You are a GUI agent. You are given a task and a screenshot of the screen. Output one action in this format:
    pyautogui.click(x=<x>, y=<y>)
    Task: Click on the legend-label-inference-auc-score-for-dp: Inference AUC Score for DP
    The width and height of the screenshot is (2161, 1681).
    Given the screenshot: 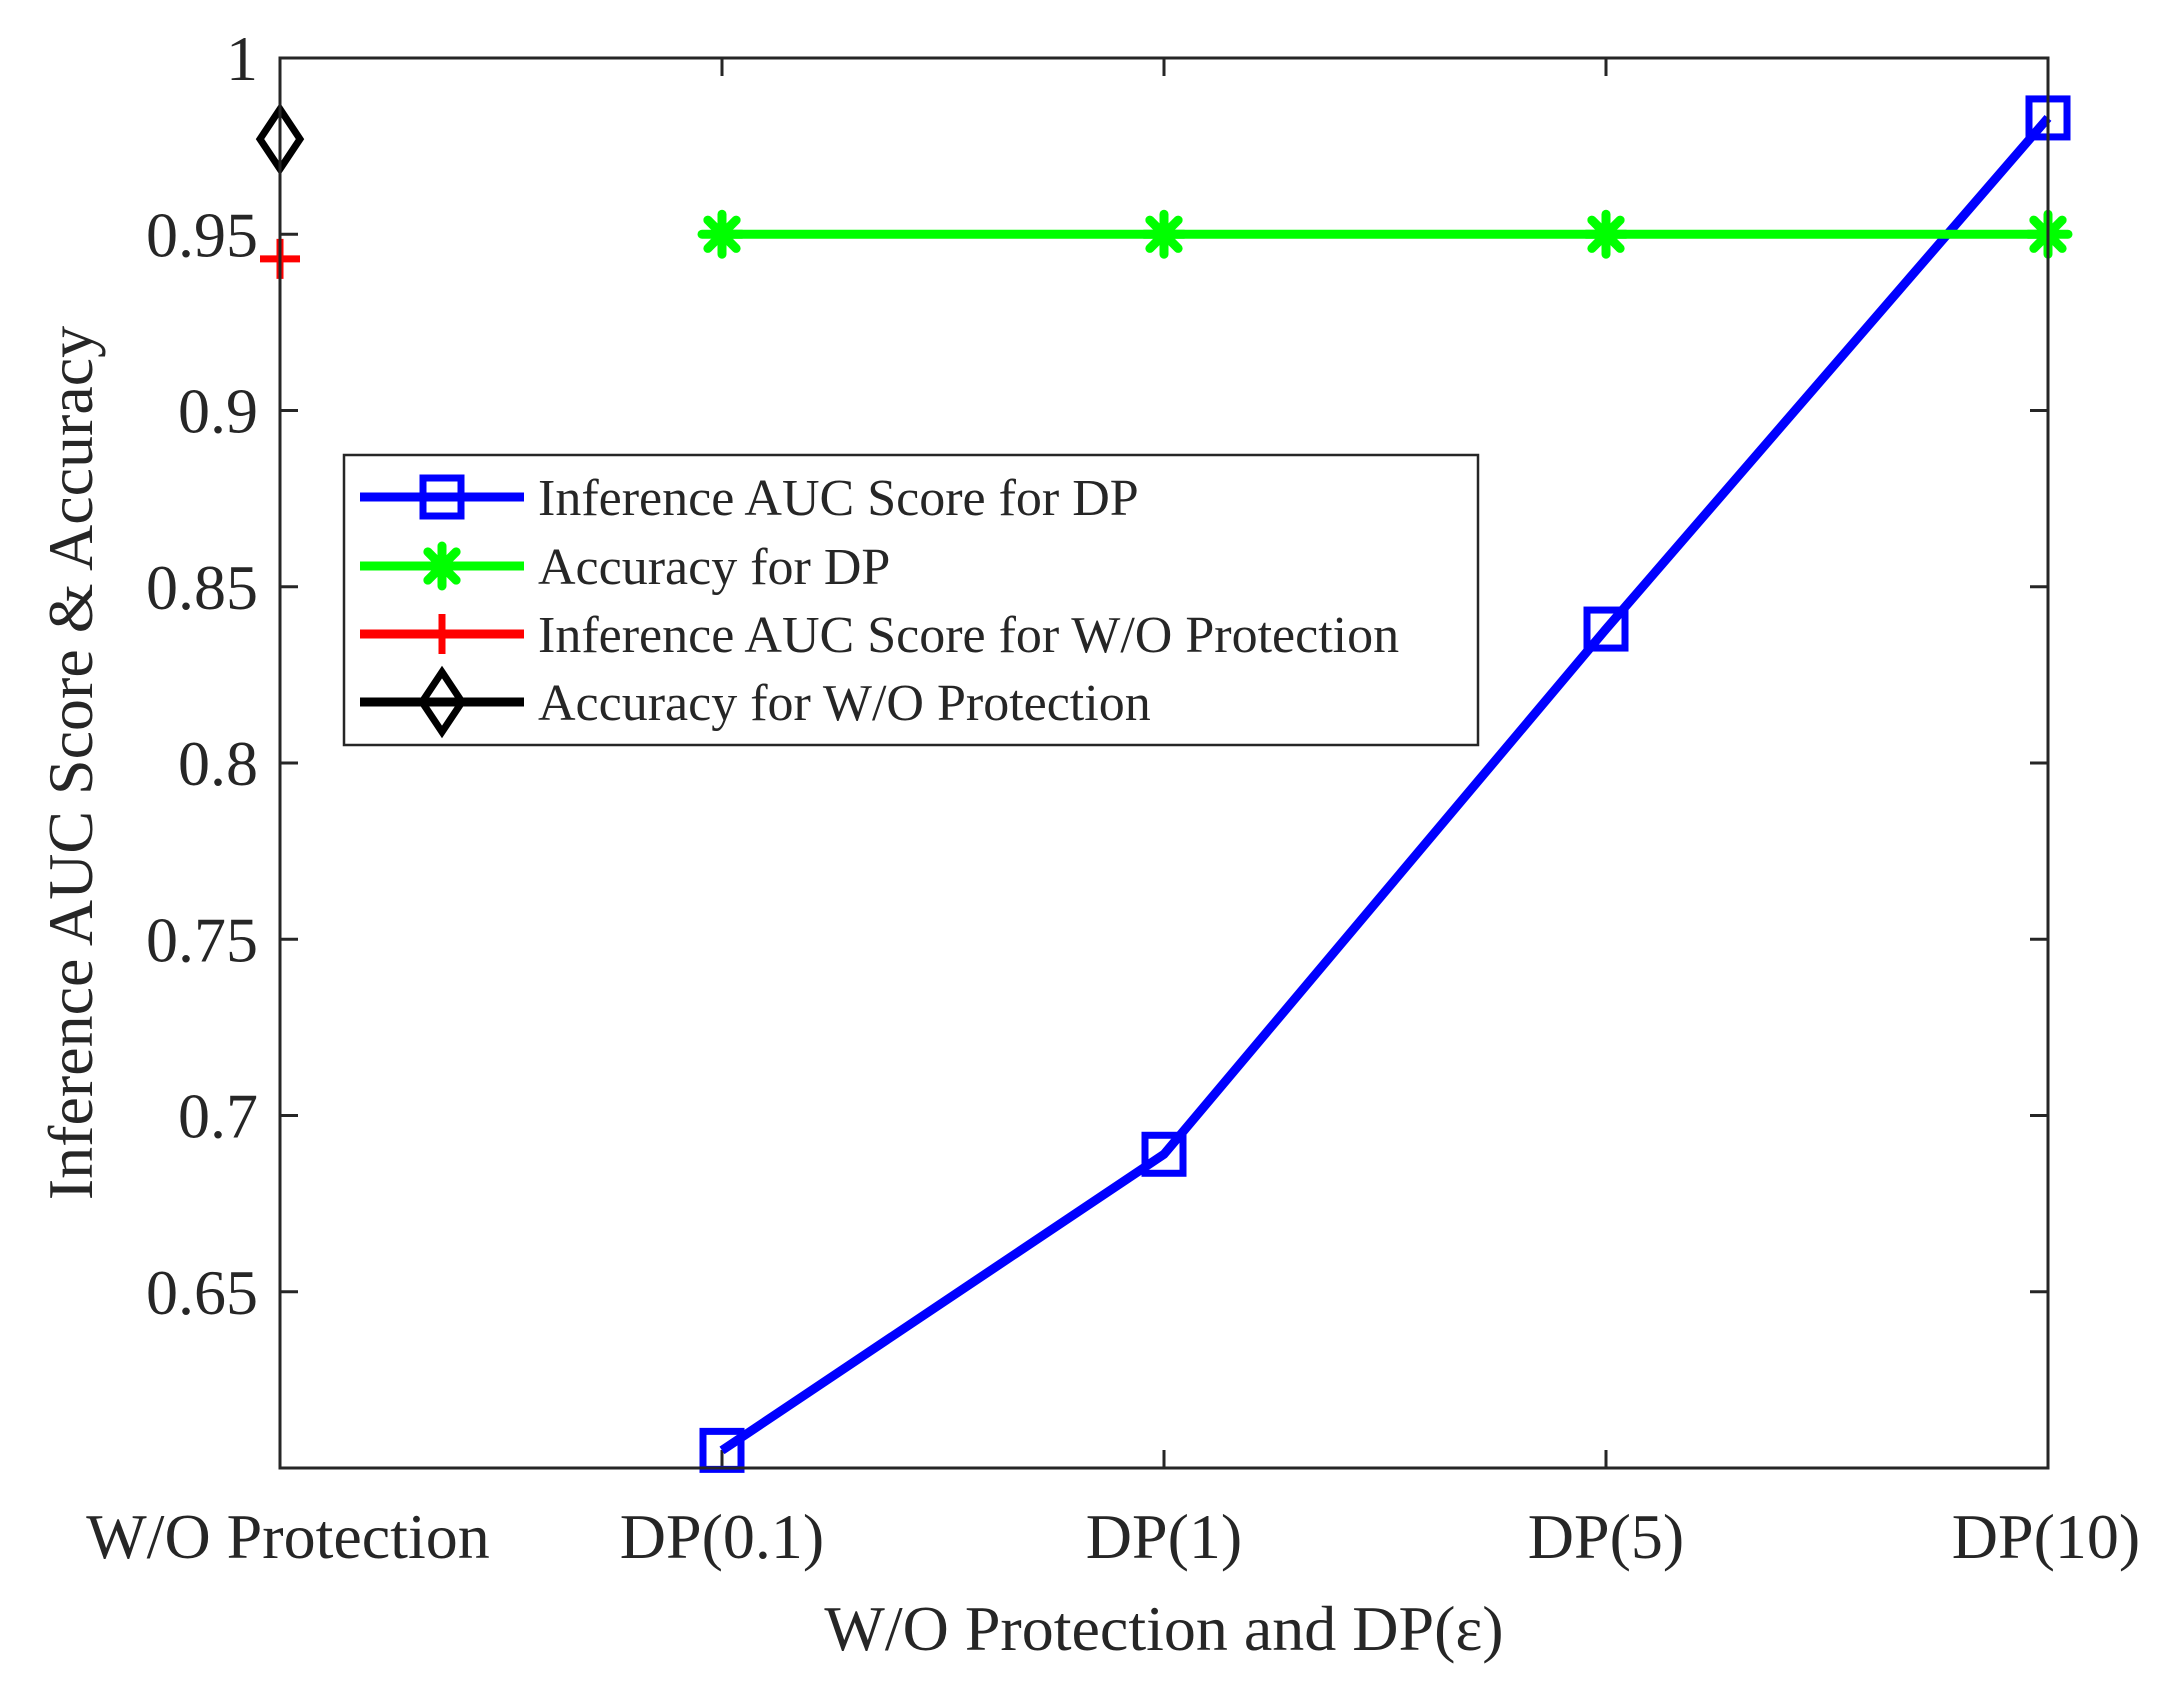 What is the action you would take?
    pyautogui.click(x=838, y=498)
    